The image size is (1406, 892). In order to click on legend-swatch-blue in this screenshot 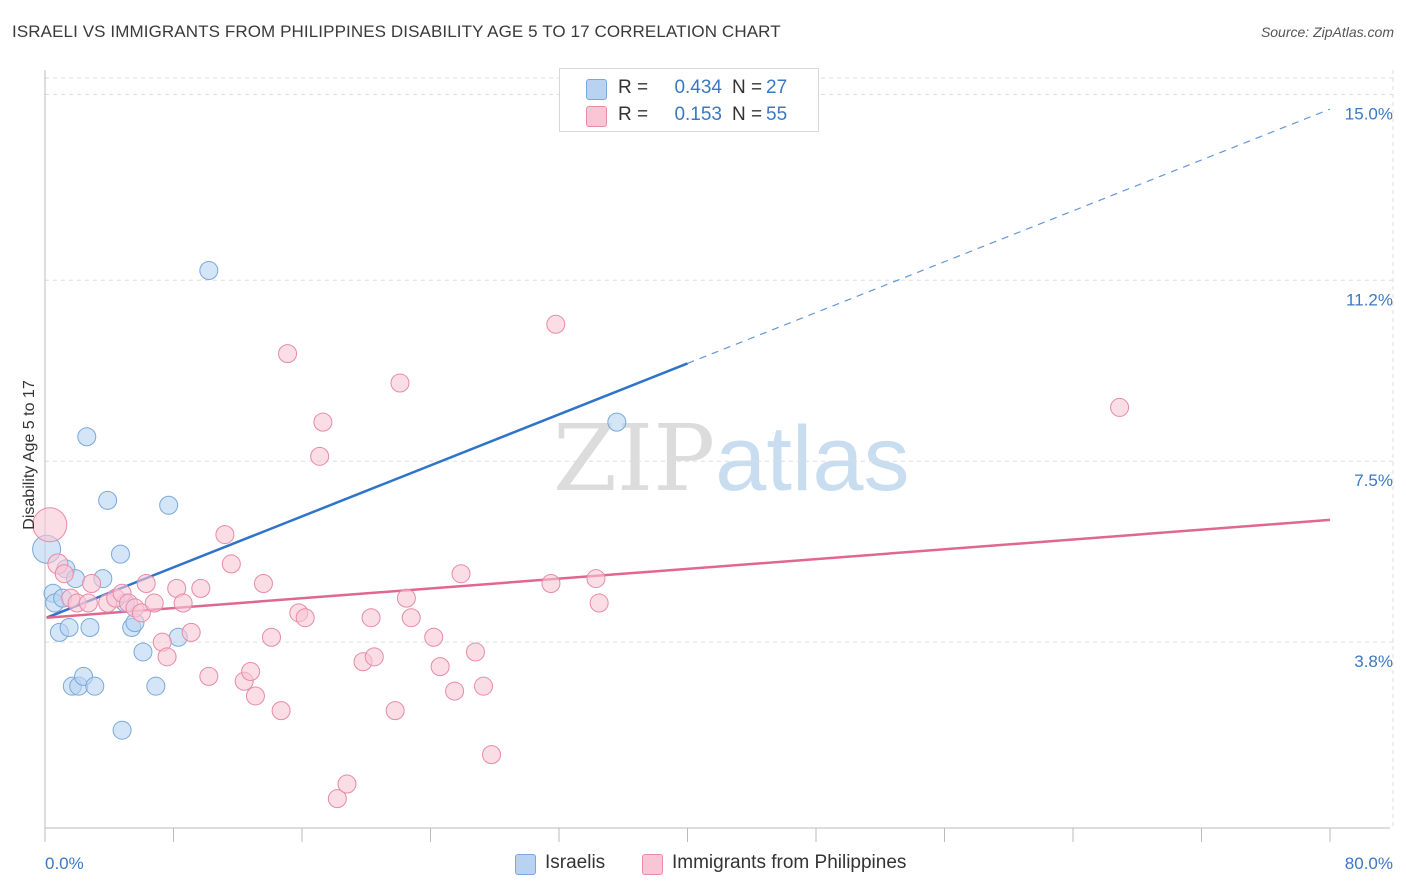, I will do `click(596, 89)`.